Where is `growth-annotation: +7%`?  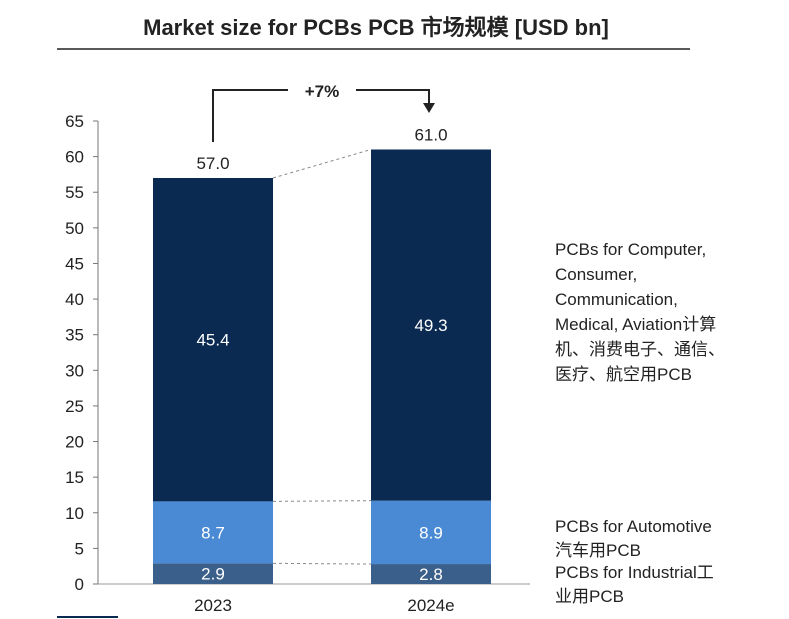
growth-annotation: +7% is located at coordinates (323, 112).